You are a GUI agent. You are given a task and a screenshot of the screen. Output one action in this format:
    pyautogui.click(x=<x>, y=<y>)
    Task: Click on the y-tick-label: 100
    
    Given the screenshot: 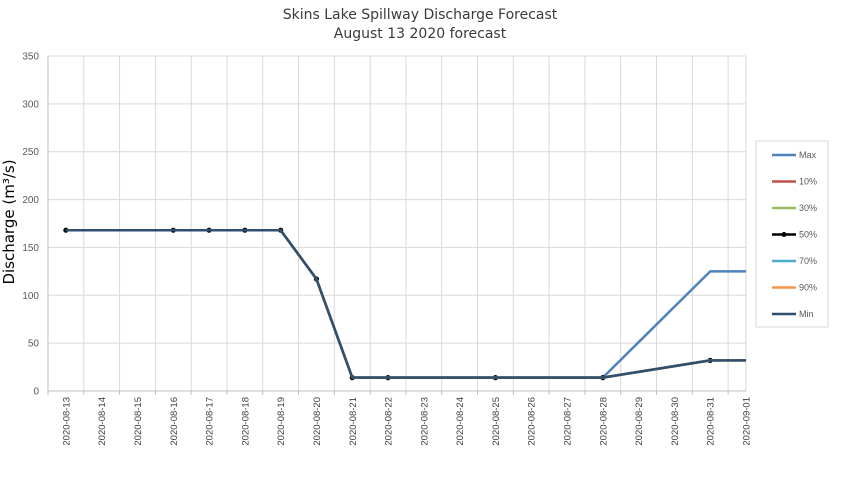 What is the action you would take?
    pyautogui.click(x=30, y=296)
    